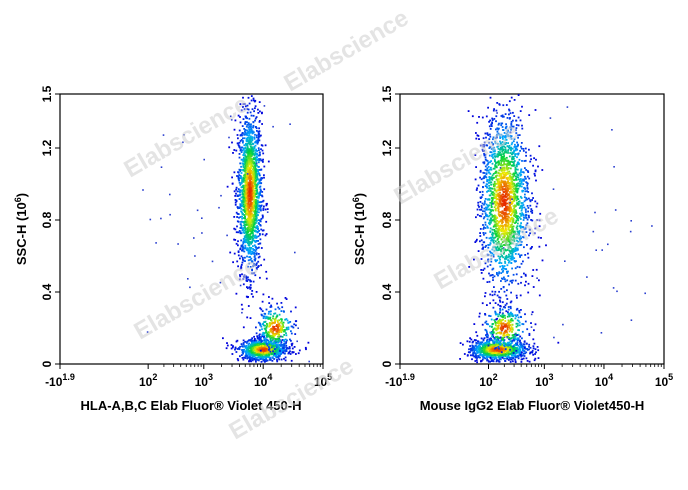 This screenshot has height=490, width=688. What do you see at coordinates (226, 229) in the screenshot?
I see `scatter-points` at bounding box center [226, 229].